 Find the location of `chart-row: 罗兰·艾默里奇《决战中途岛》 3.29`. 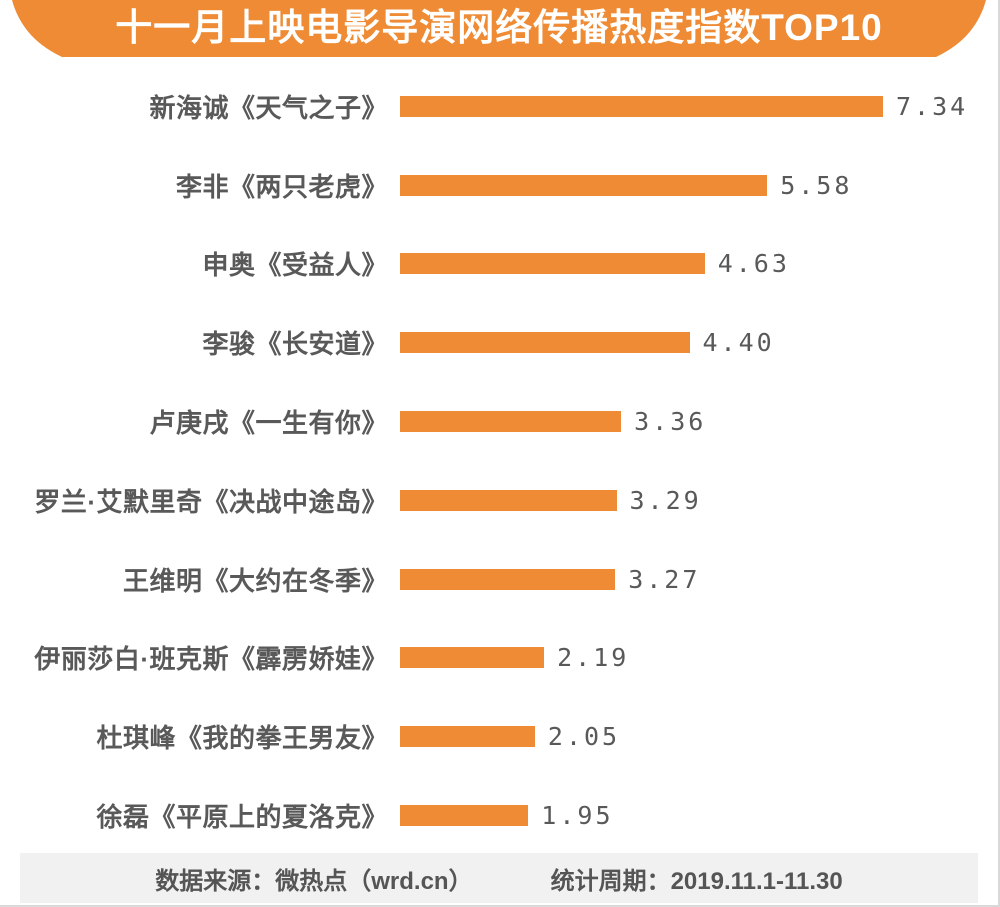

chart-row: 罗兰·艾默里奇《决战中途岛》 3.29 is located at coordinates (499, 500).